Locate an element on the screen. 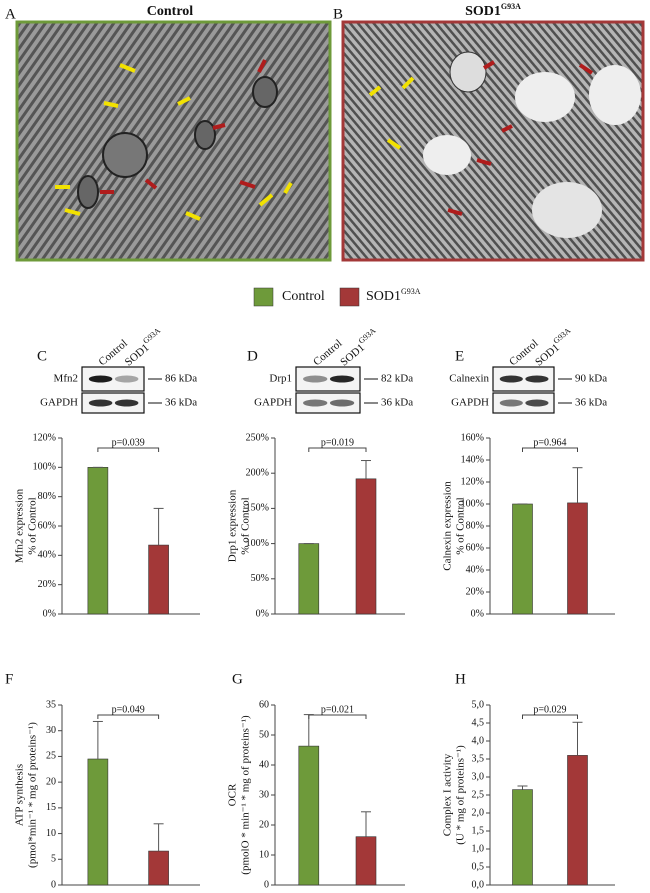 Image resolution: width=650 pixels, height=893 pixels. size-label: 36 kDa is located at coordinates (181, 403).